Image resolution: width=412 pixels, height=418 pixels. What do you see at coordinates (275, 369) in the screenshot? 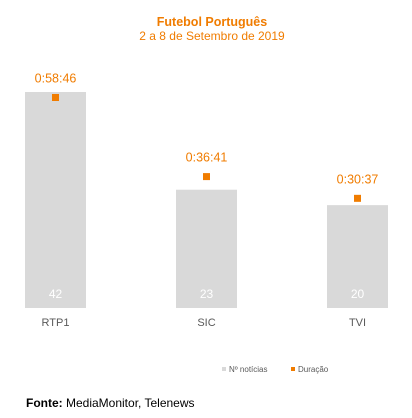
I see `legend: Nº notícias Duração` at bounding box center [275, 369].